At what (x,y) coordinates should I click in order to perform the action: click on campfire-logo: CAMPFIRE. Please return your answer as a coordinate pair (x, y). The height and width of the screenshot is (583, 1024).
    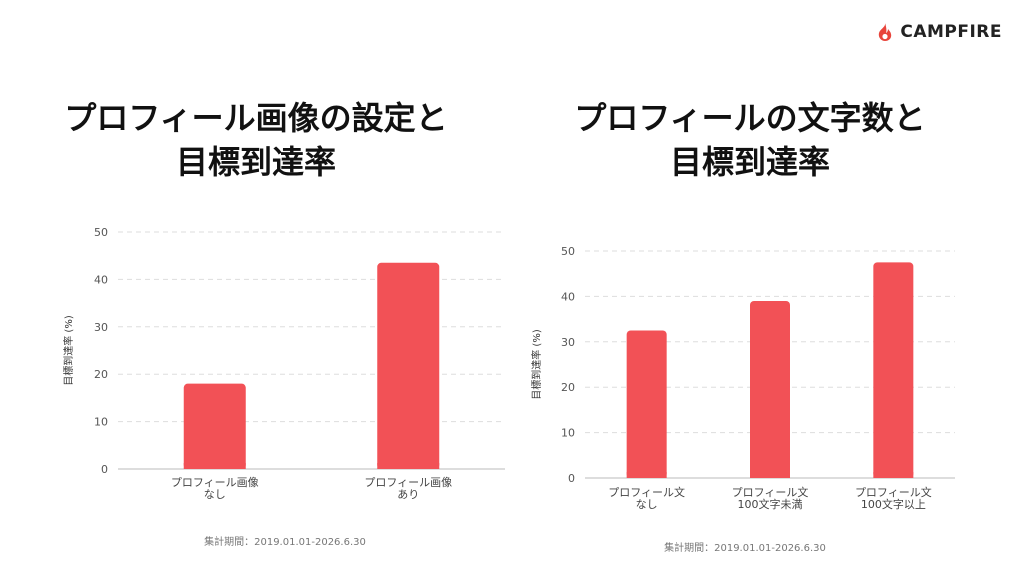
    Looking at the image, I should click on (939, 32).